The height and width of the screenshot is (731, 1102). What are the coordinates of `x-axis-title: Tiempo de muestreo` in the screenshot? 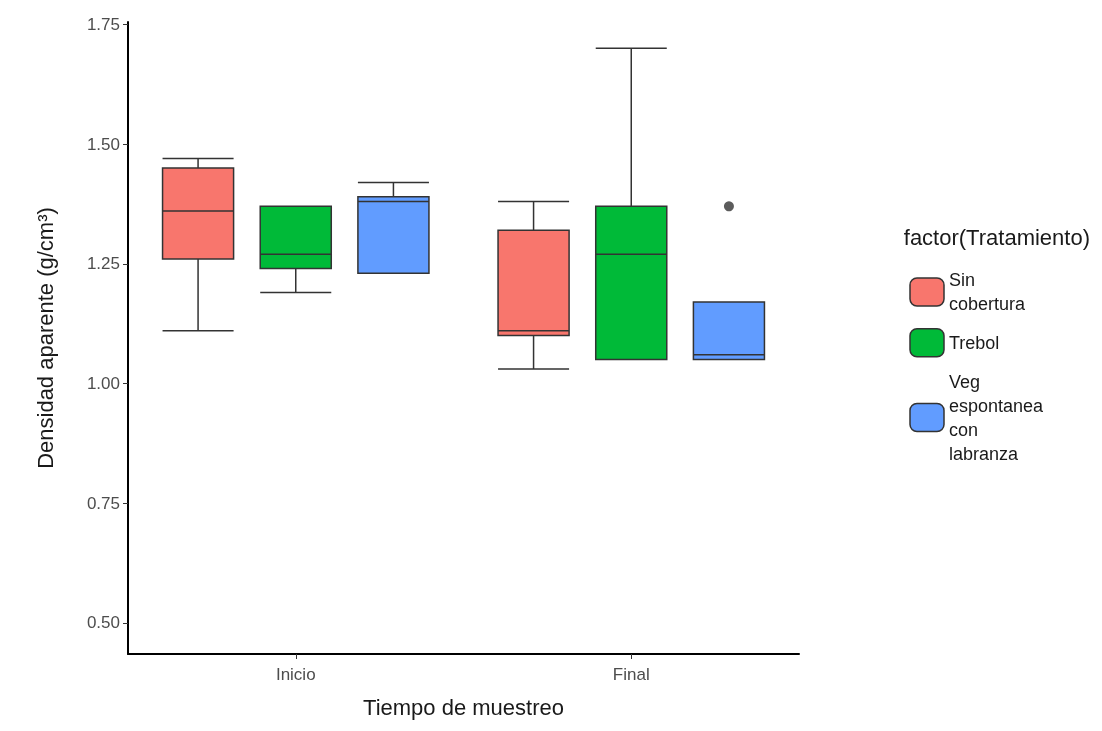 It's located at (463, 707).